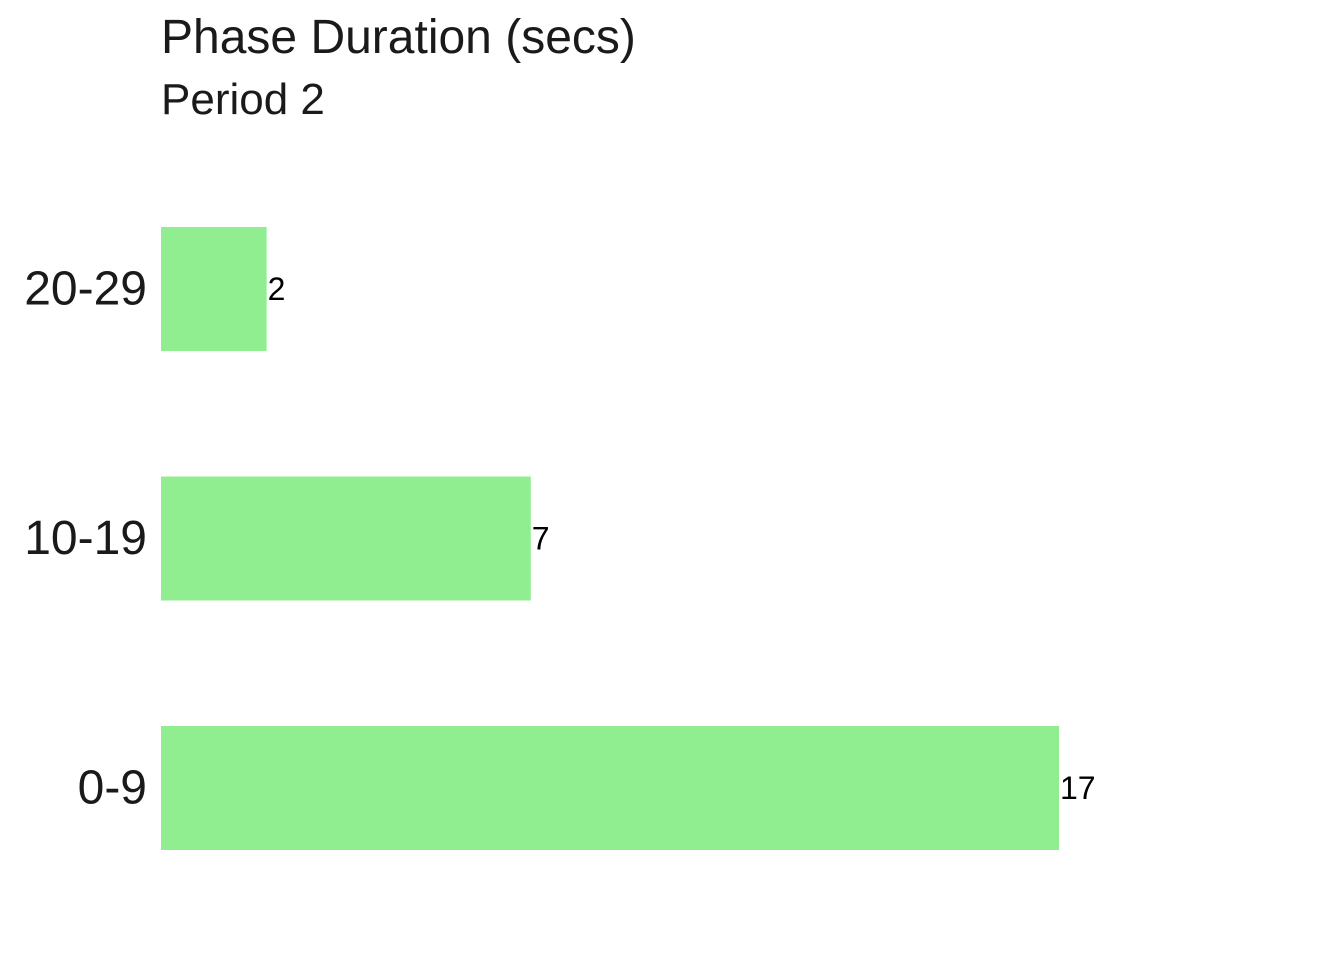 The image size is (1344, 960). I want to click on value-label-10-19: 7, so click(541, 539).